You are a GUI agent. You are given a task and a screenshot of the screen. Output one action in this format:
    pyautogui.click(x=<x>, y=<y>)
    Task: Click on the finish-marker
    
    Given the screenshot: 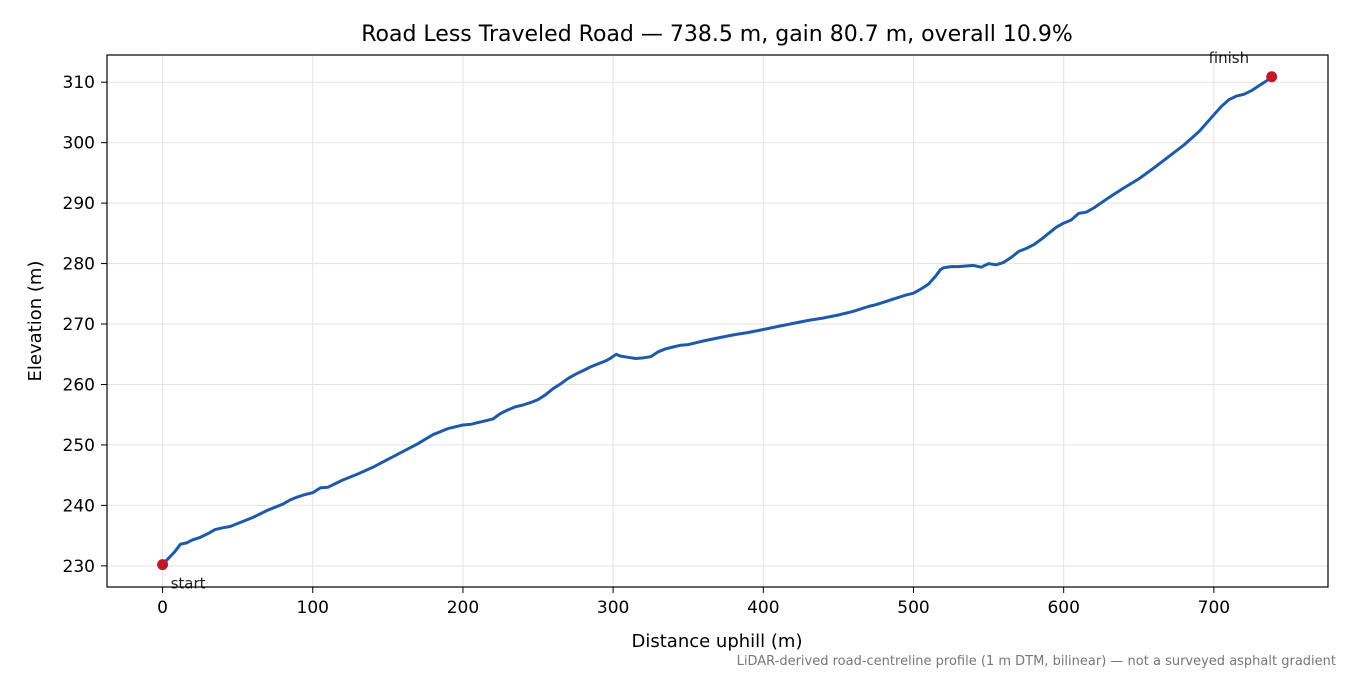 What is the action you would take?
    pyautogui.click(x=1272, y=77)
    